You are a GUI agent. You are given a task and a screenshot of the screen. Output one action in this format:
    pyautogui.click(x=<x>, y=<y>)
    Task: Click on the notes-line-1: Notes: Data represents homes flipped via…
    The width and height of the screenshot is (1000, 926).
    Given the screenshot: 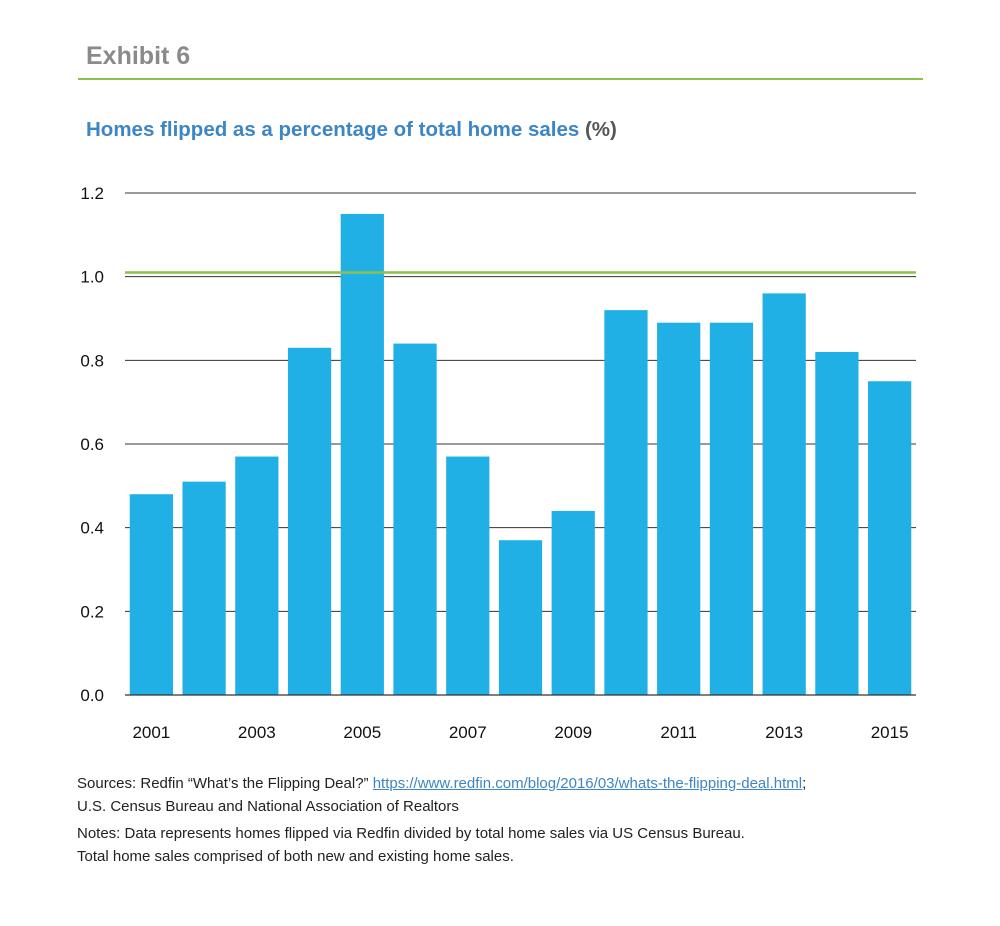 What is the action you would take?
    pyautogui.click(x=411, y=833)
    